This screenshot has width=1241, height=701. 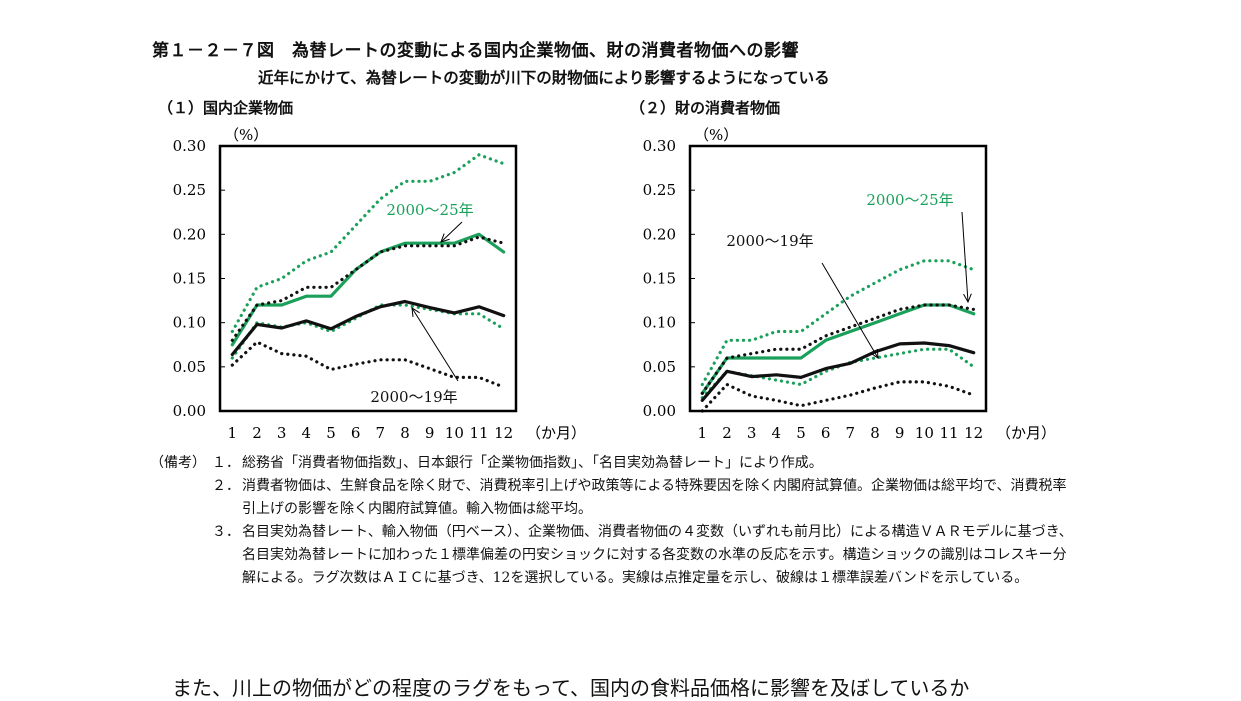 I want to click on notes-head: （備考）, so click(x=178, y=463).